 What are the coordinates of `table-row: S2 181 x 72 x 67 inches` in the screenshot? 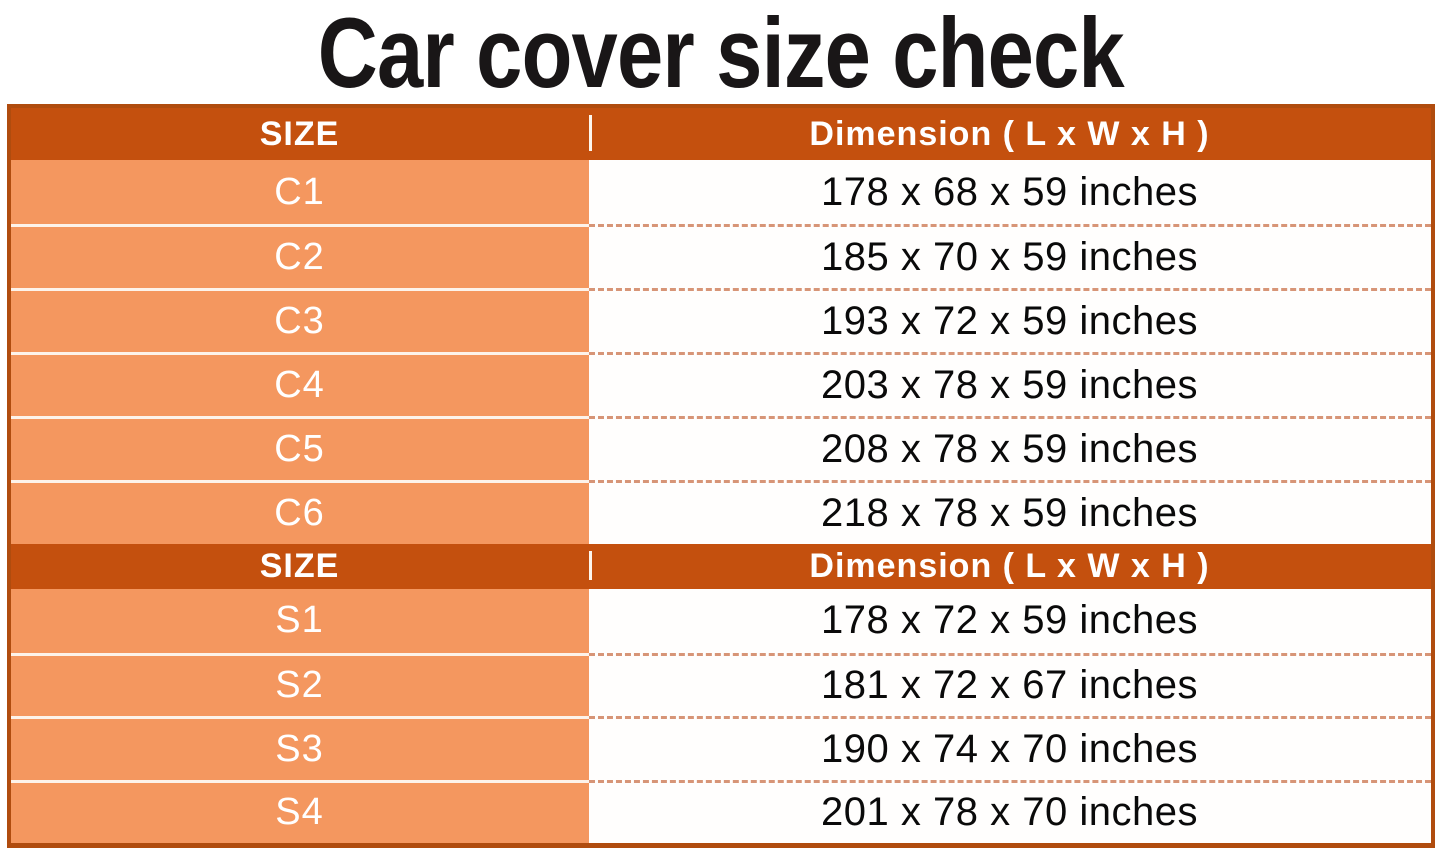 It's located at (720, 684).